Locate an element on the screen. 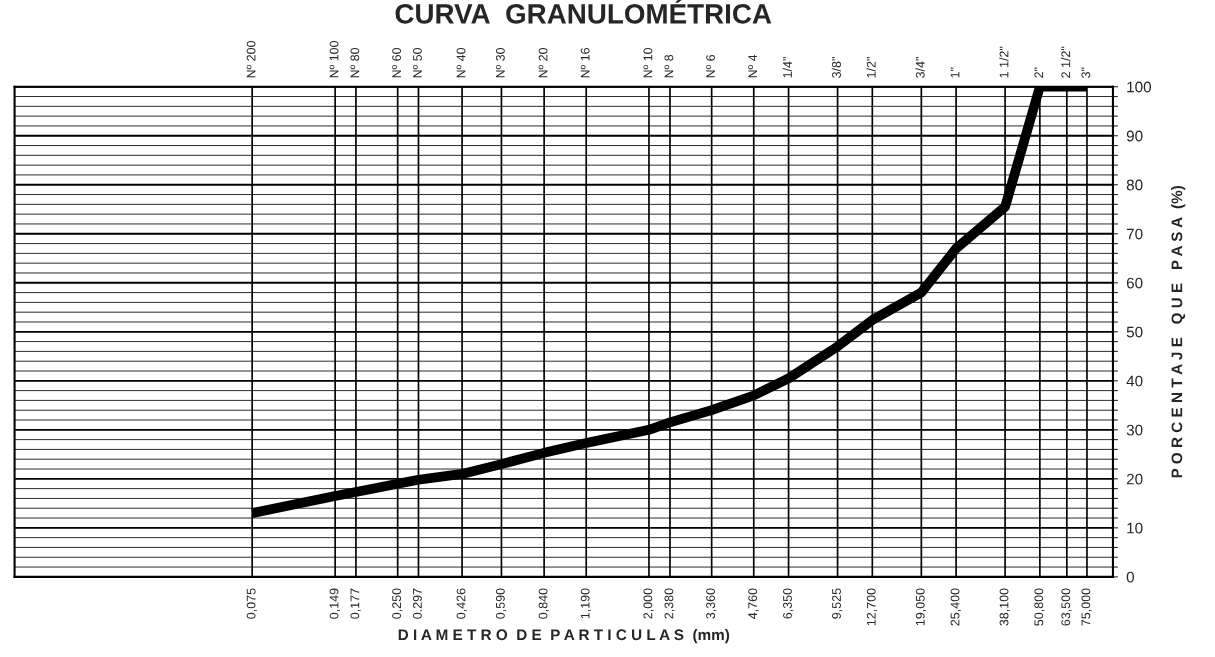  y-tick-label: 90 is located at coordinates (1134, 136).